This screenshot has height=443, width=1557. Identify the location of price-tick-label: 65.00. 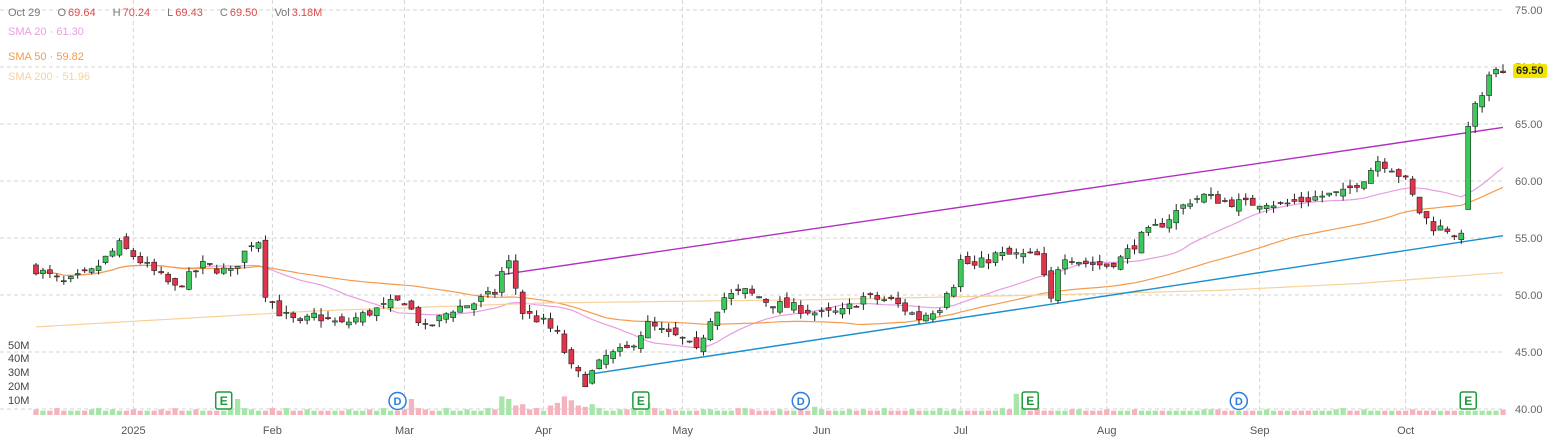
(1529, 125).